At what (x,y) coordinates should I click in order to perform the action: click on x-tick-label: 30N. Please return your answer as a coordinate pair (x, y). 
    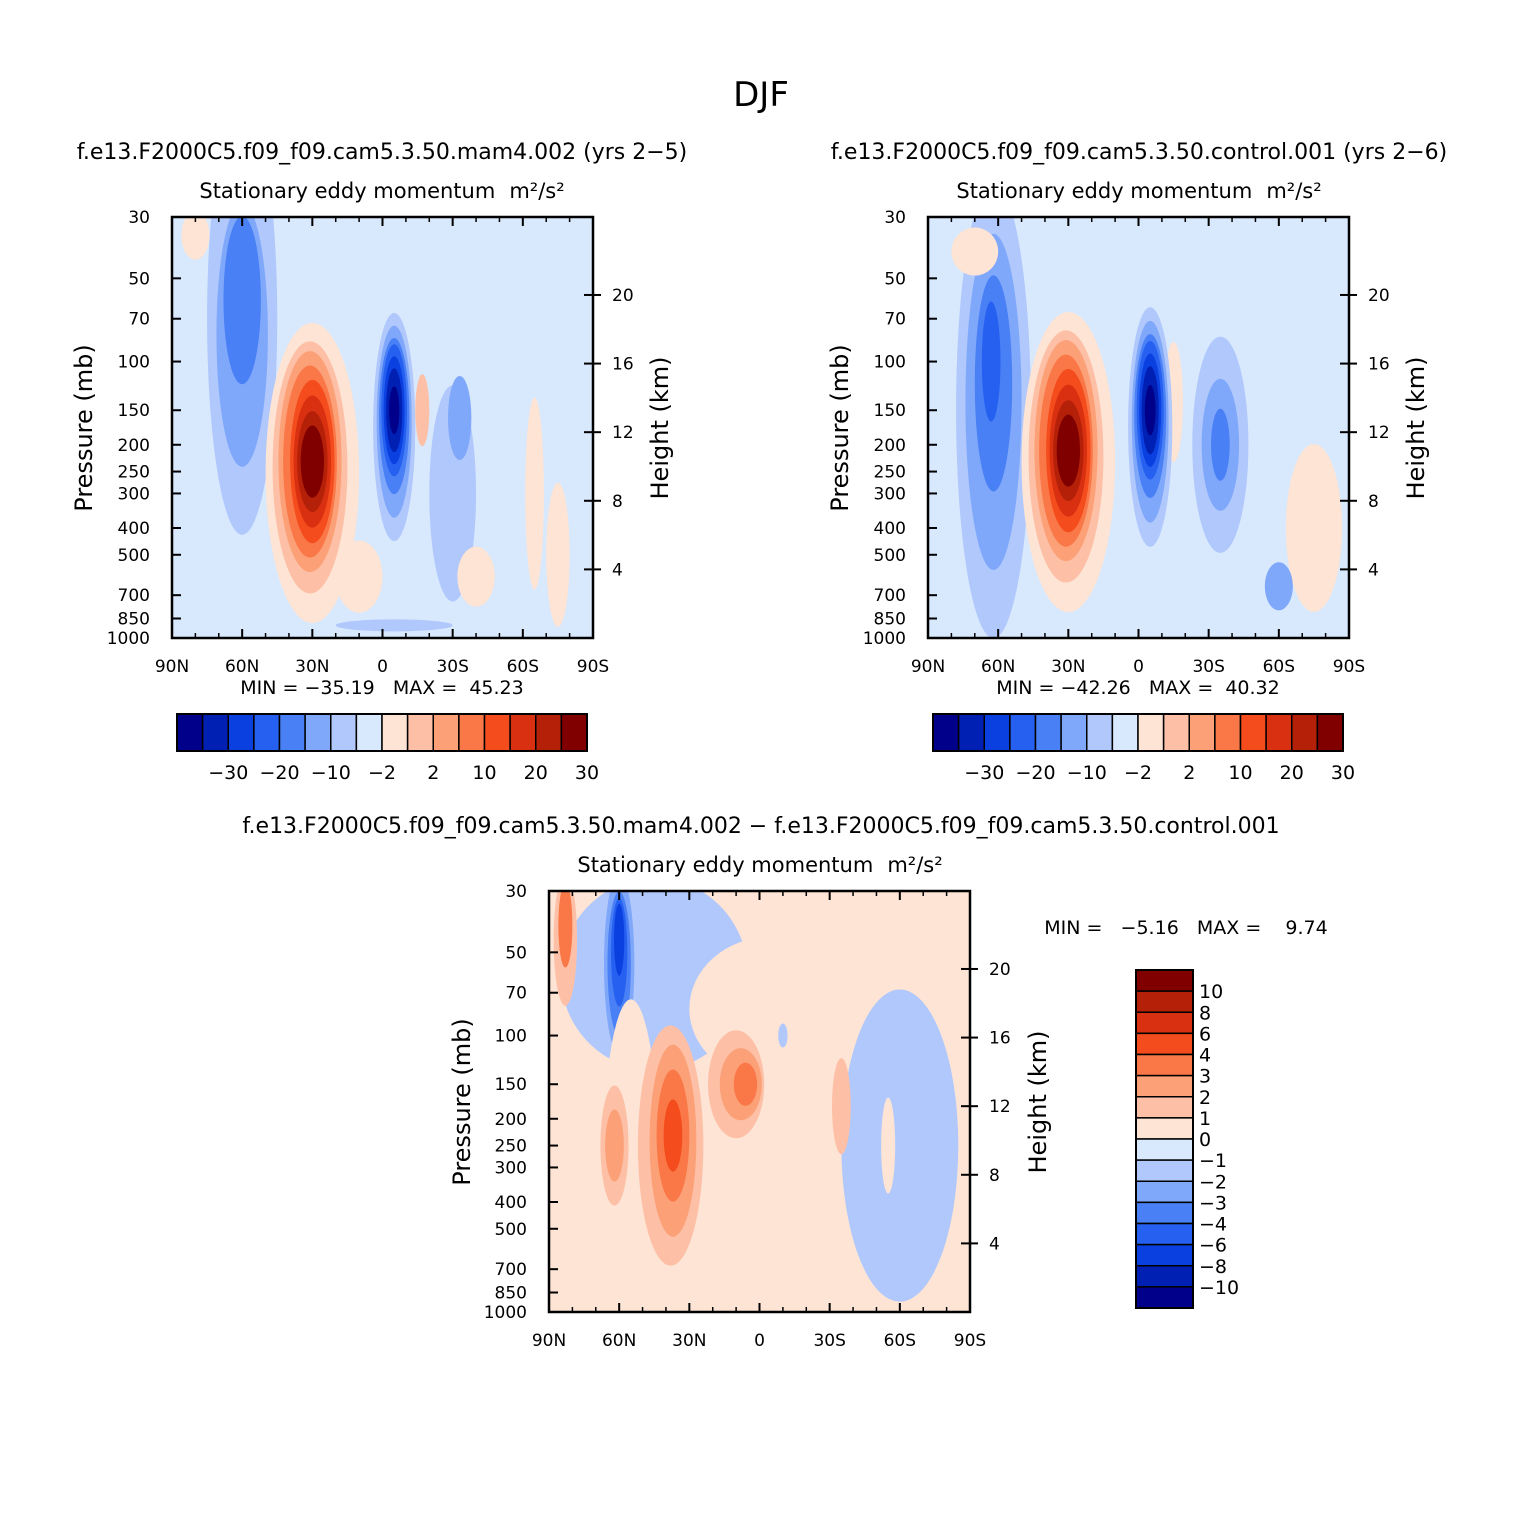
    Looking at the image, I should click on (689, 1341).